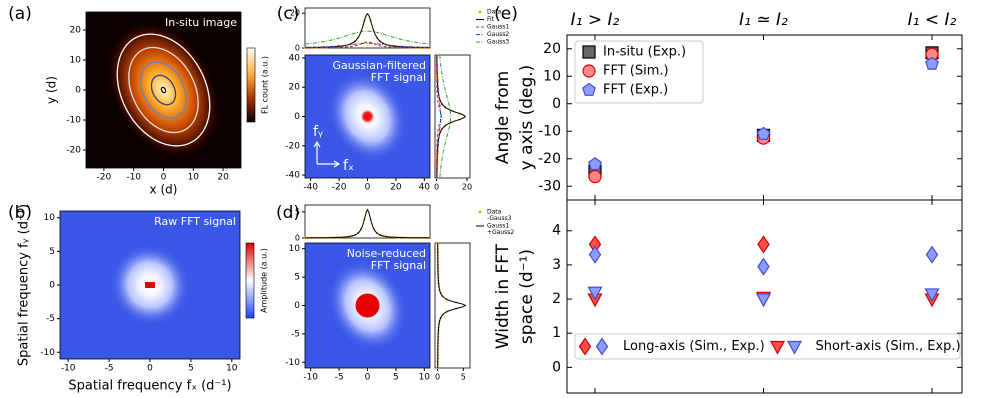  What do you see at coordinates (288, 213) in the screenshot?
I see `panel-label: (d)` at bounding box center [288, 213].